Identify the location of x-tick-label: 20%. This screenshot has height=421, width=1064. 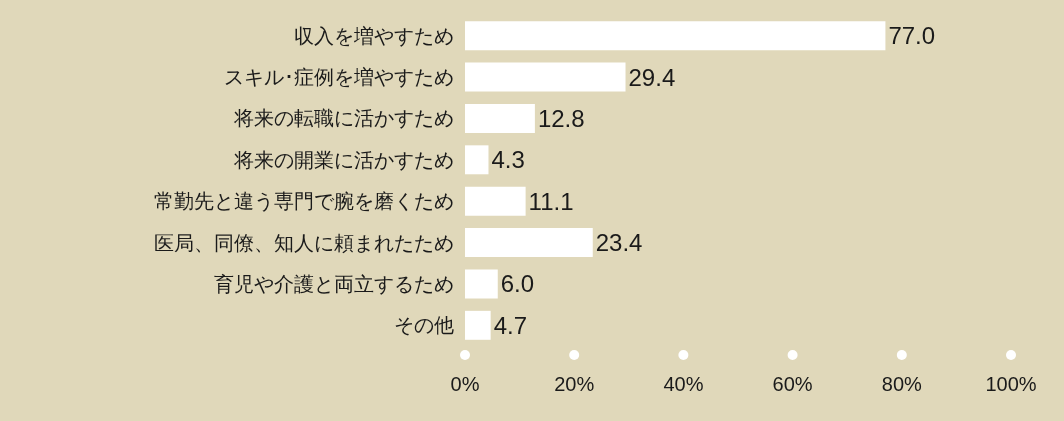
(574, 384).